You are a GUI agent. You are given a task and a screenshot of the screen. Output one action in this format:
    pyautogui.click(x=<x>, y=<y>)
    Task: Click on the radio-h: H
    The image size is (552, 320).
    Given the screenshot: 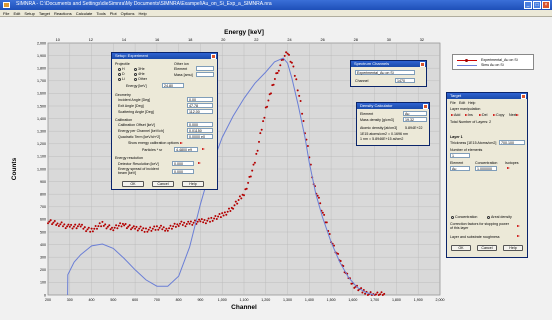 What is the action you would take?
    pyautogui.click(x=121, y=69)
    